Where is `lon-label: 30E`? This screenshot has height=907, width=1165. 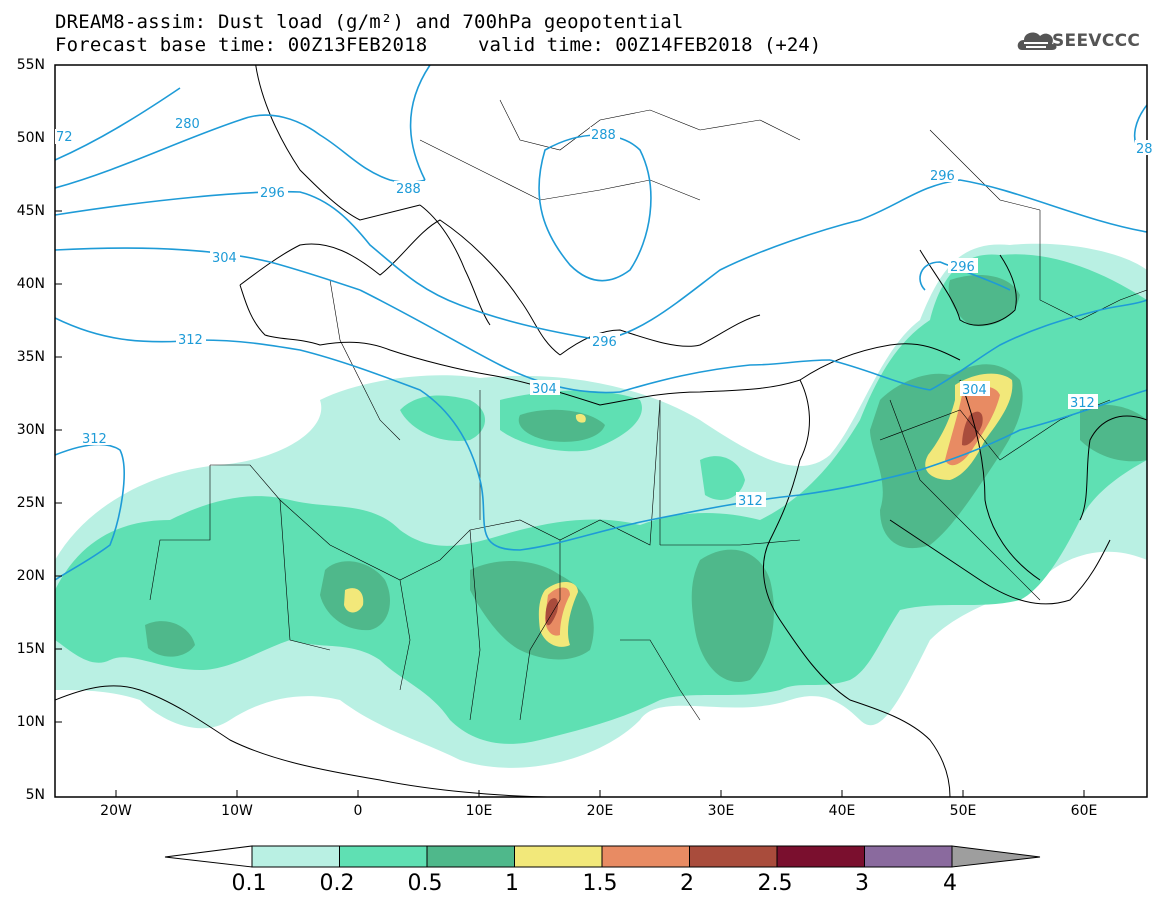
lon-label: 30E is located at coordinates (721, 811).